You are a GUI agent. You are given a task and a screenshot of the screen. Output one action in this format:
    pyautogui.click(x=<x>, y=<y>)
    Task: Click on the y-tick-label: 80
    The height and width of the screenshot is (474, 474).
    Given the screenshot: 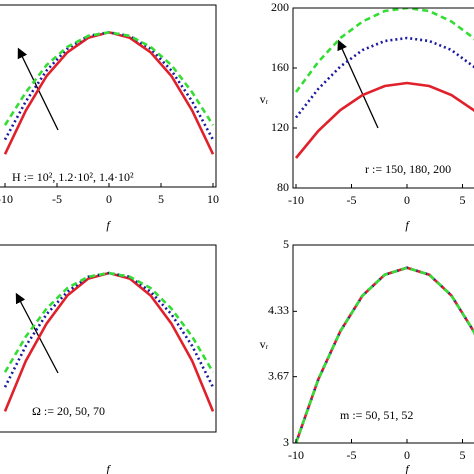 What is the action you would take?
    pyautogui.click(x=283, y=187)
    